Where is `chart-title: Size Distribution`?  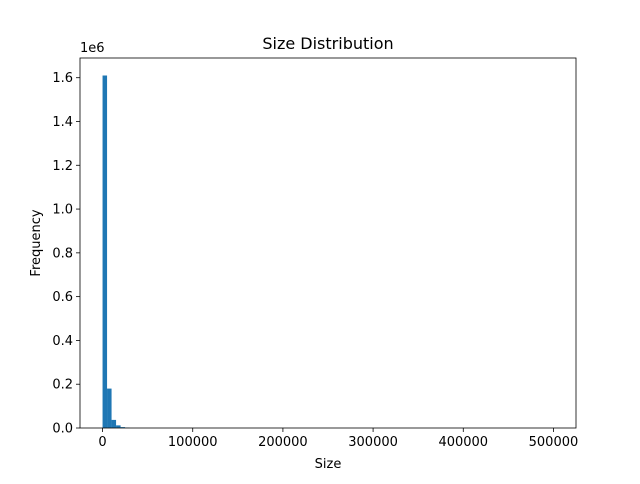
chart-title: Size Distribution is located at coordinates (327, 43).